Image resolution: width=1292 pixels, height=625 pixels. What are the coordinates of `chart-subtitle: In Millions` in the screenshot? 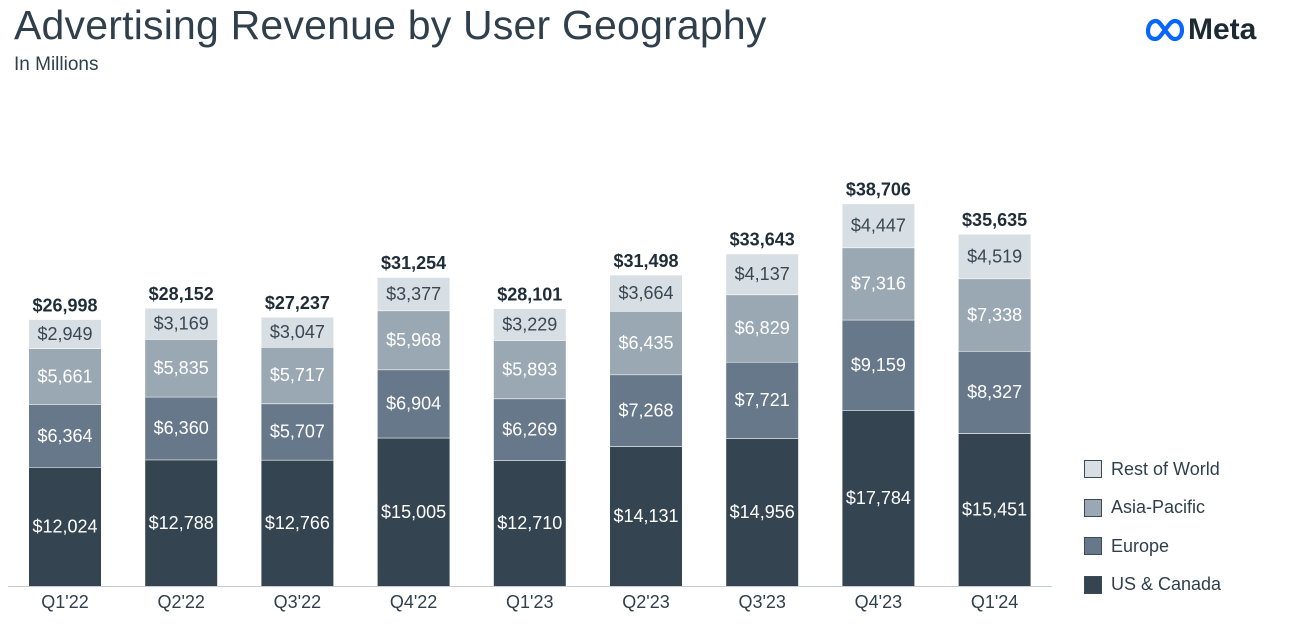 It's located at (56, 64).